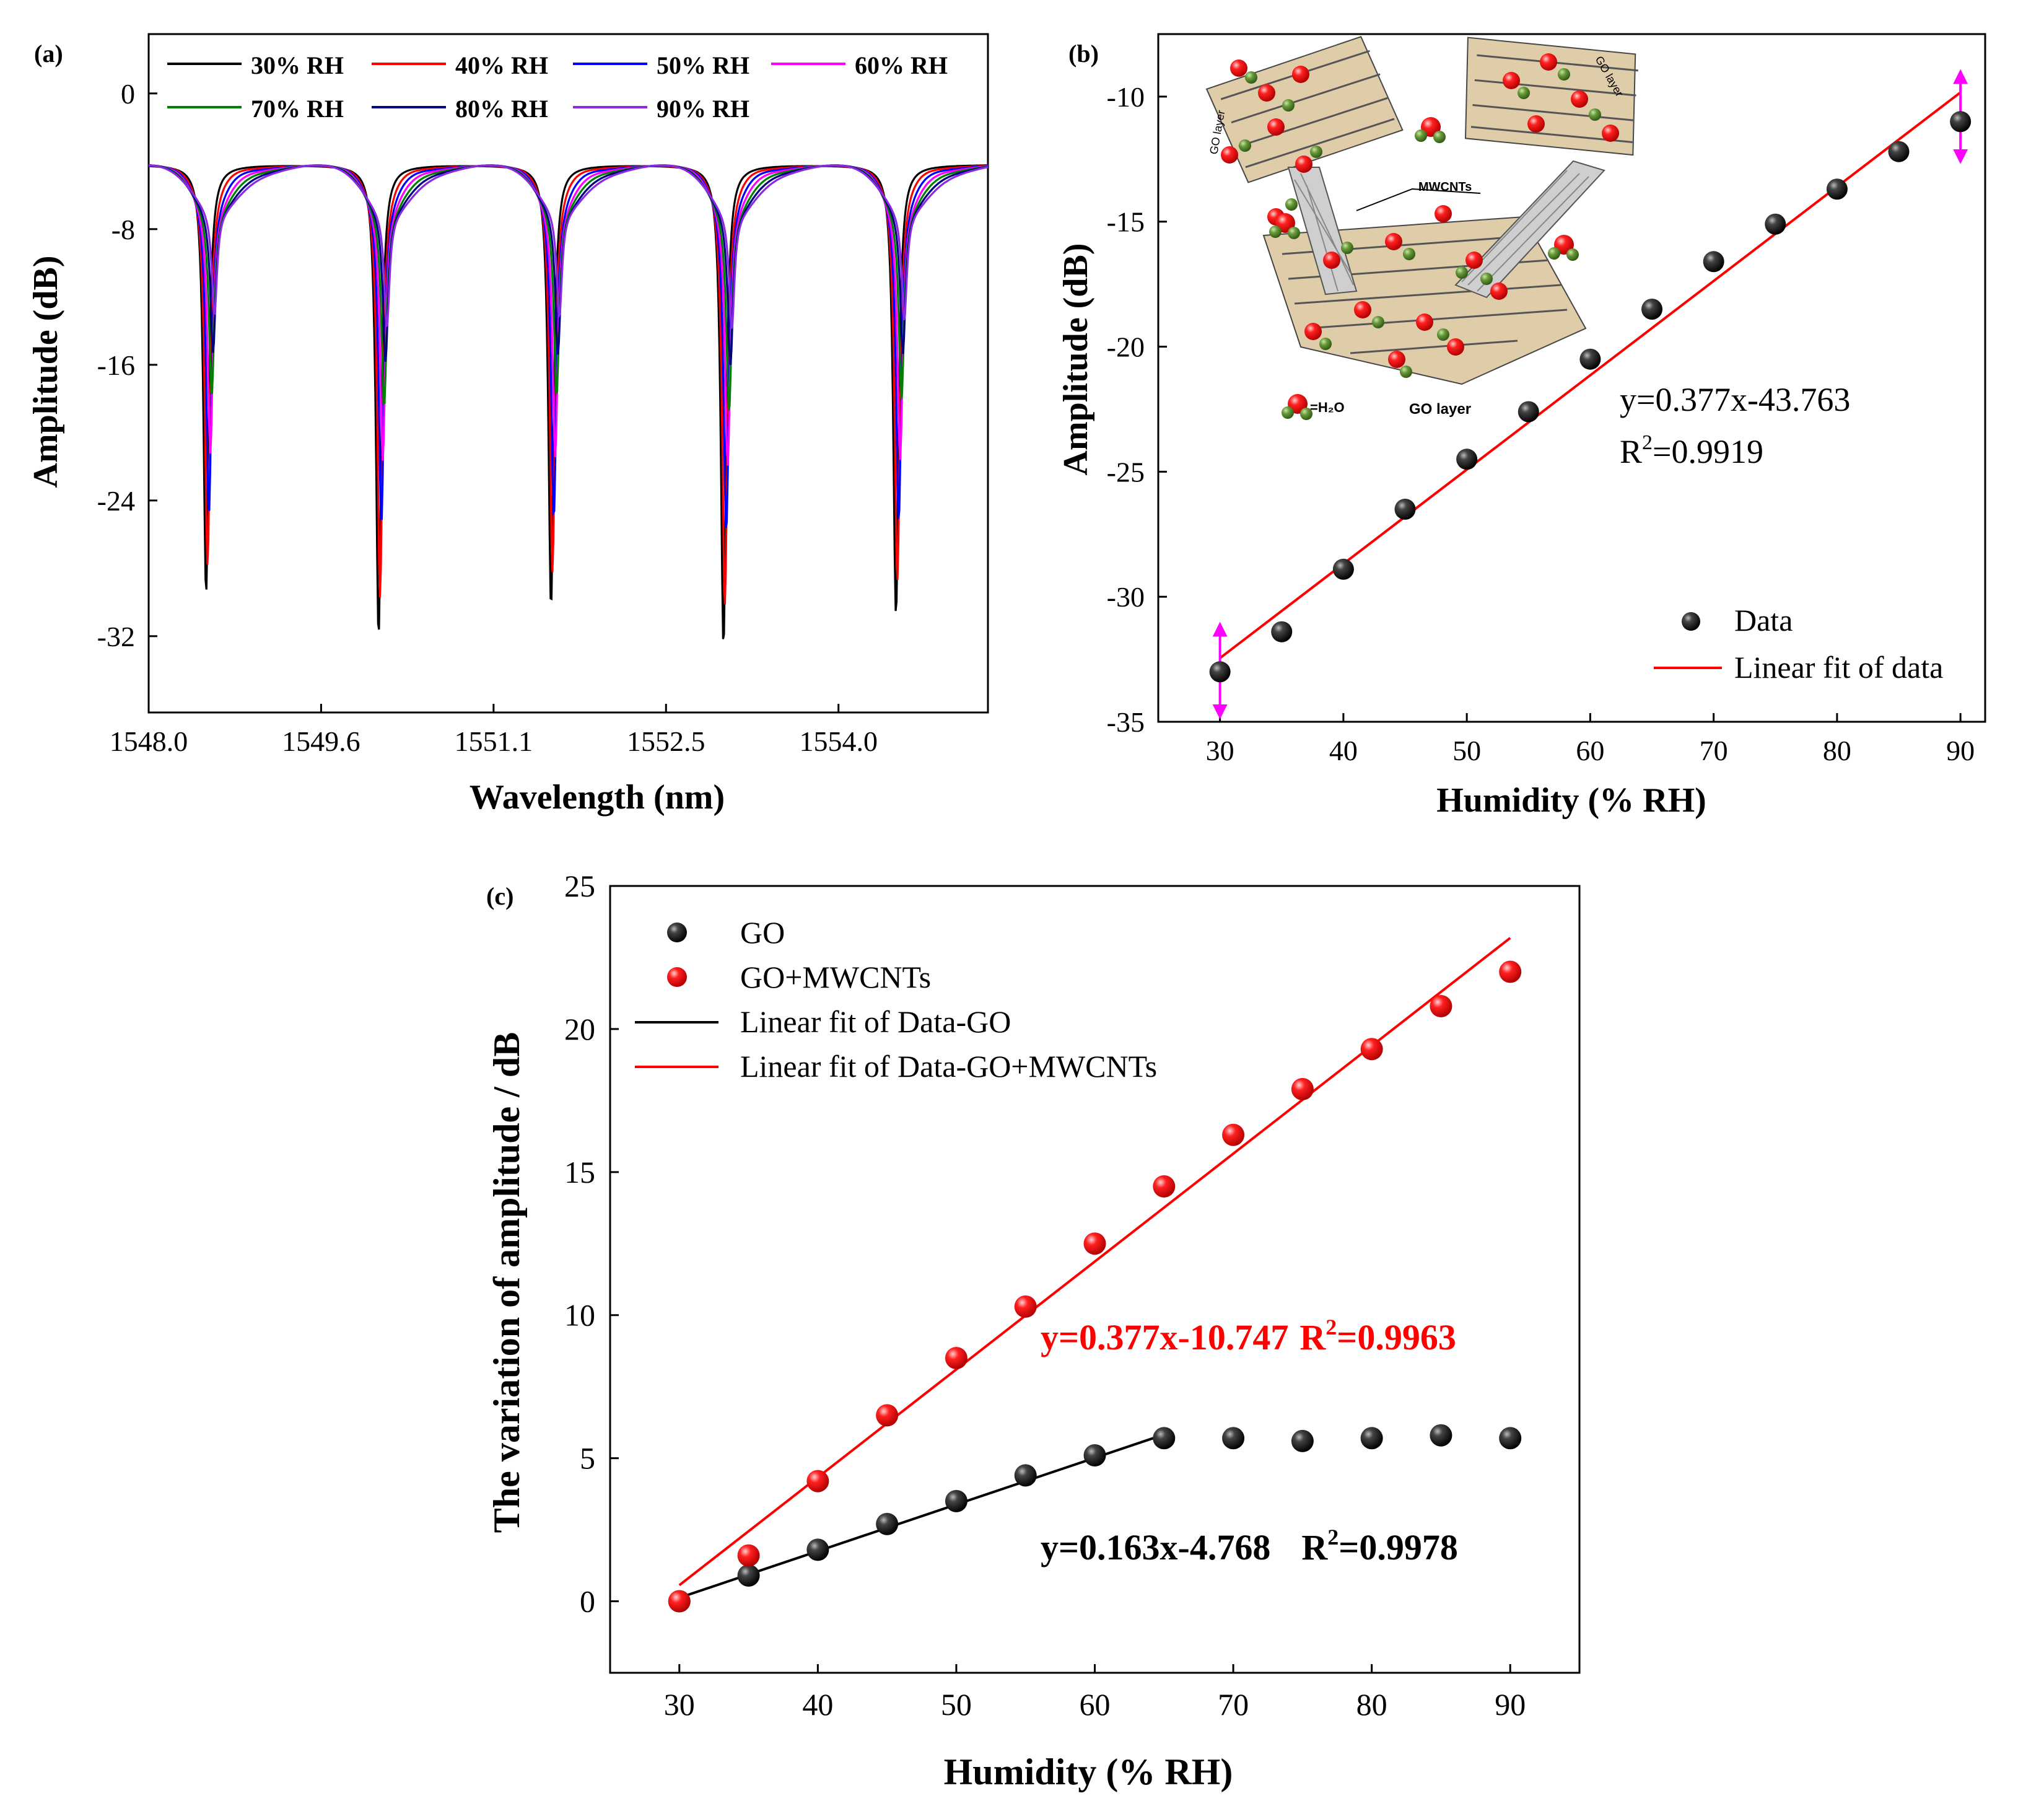 Image resolution: width=2044 pixels, height=1806 pixels. What do you see at coordinates (1691, 450) in the screenshot?
I see `panel-b-r2: R2=0.9919` at bounding box center [1691, 450].